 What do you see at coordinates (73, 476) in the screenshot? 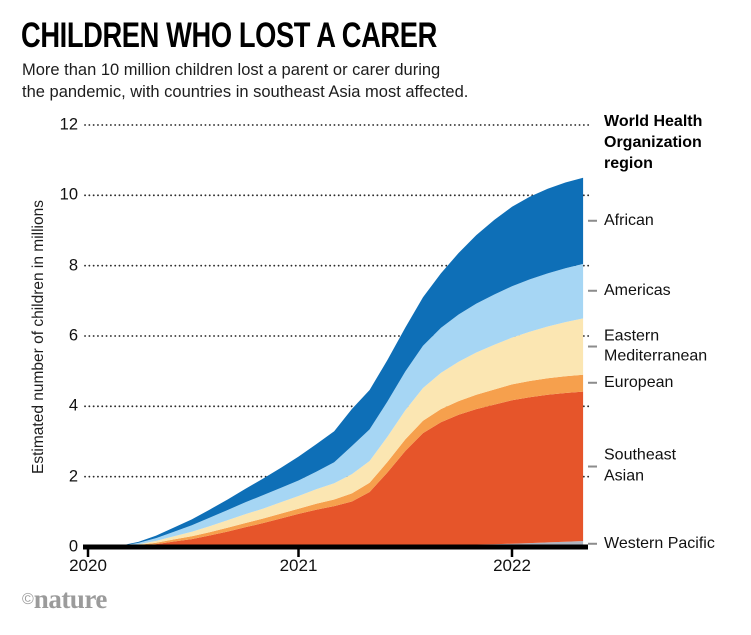
I see `y-tick-label-2: 2` at bounding box center [73, 476].